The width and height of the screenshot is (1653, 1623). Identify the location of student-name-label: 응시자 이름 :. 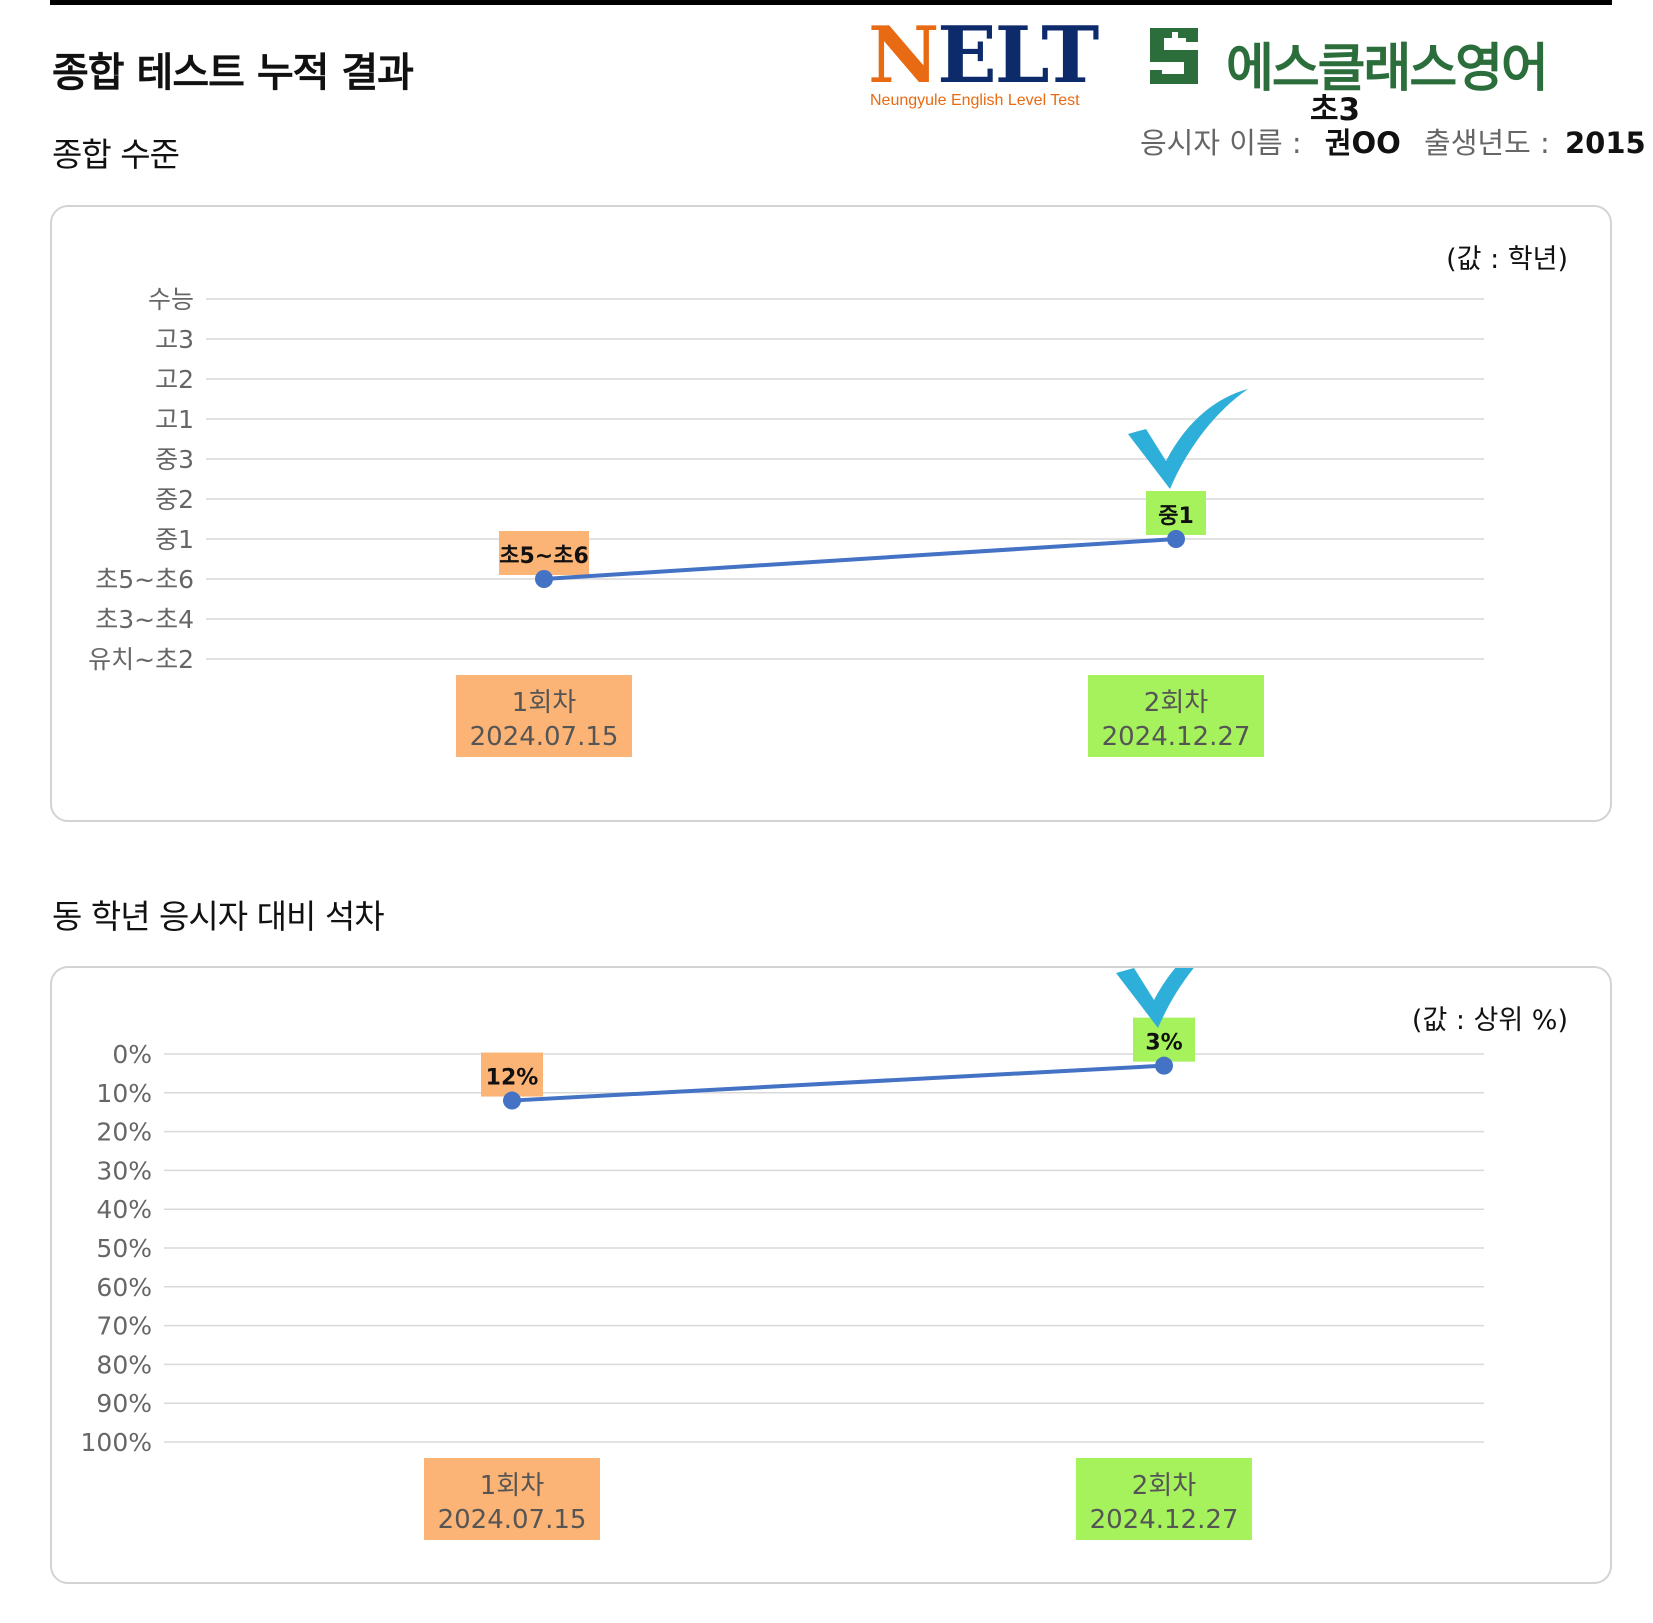
(1221, 143).